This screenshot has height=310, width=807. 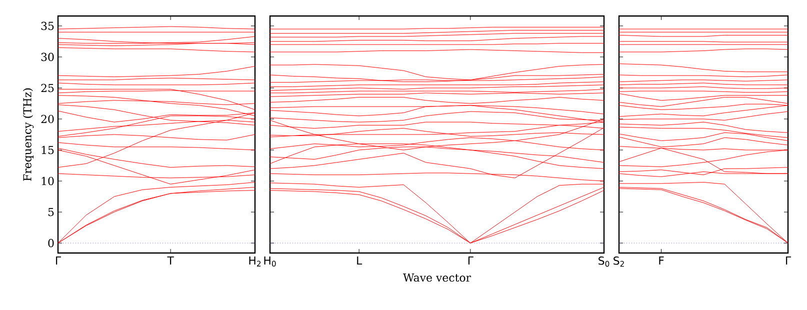 I want to click on x-tick-label: F, so click(x=661, y=260).